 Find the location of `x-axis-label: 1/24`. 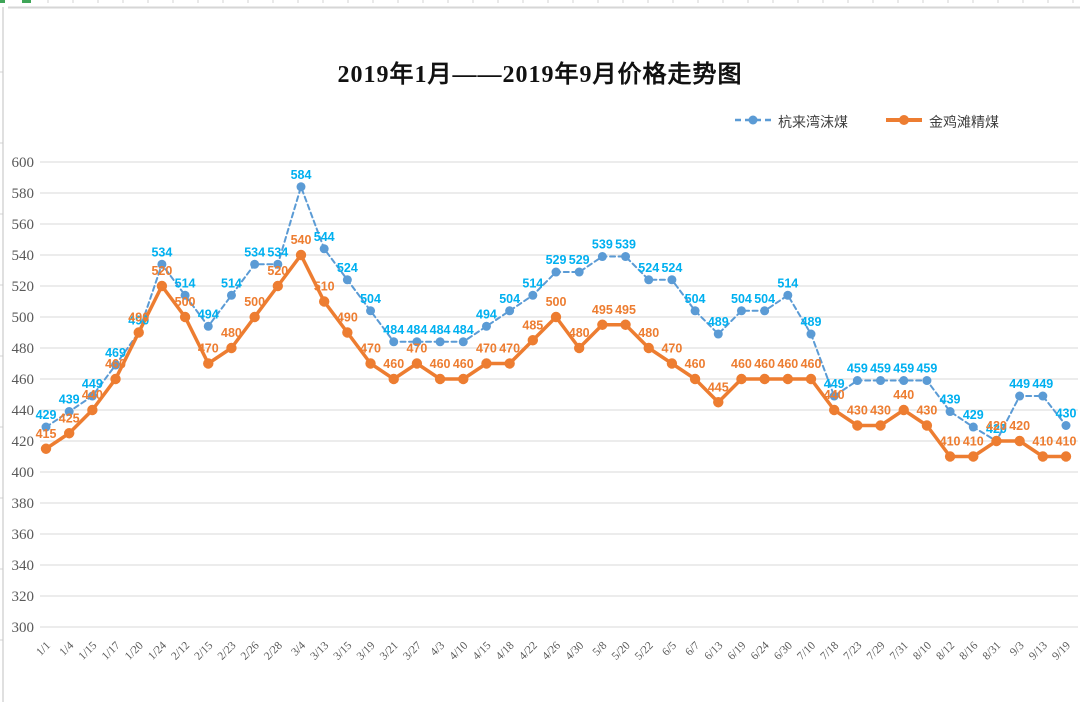

x-axis-label: 1/24 is located at coordinates (157, 650).